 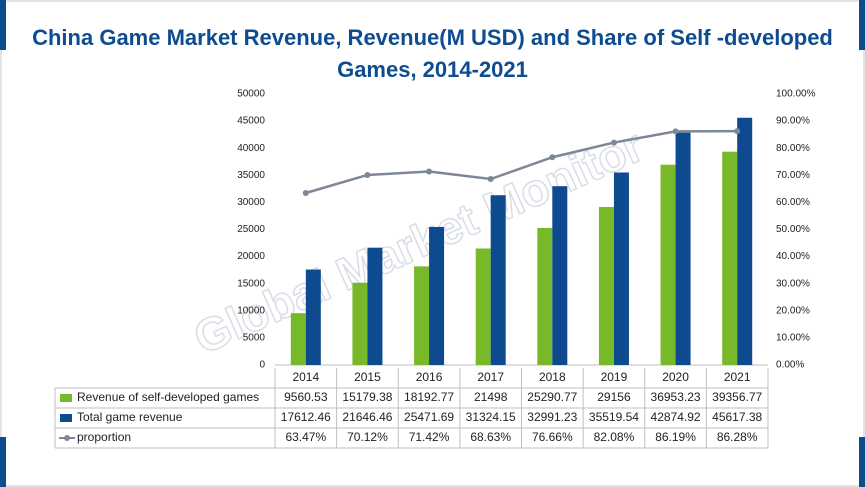 I want to click on y-tick-label: 50000, so click(x=251, y=94).